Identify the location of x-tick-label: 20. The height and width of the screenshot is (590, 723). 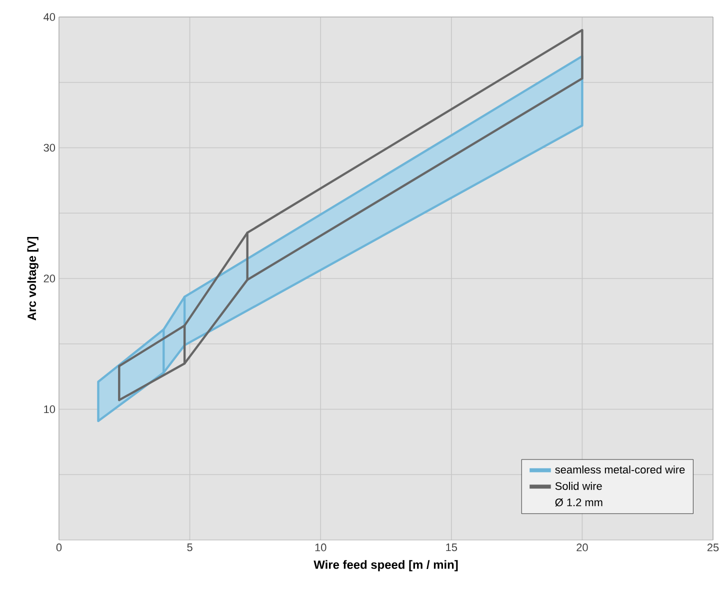
(582, 548).